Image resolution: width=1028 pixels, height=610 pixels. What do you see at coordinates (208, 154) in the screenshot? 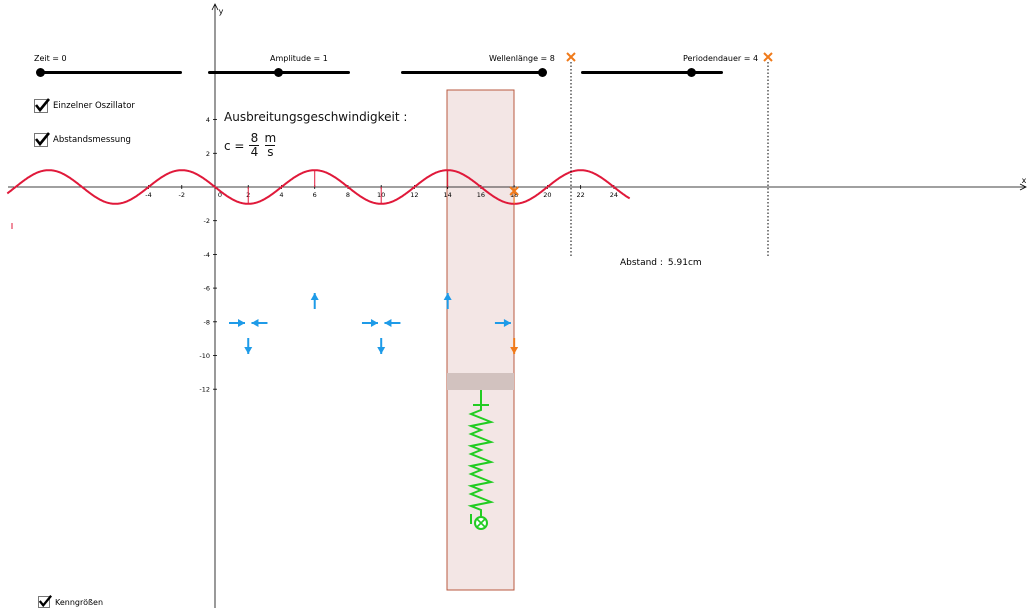
I see `y-tick-label: 2` at bounding box center [208, 154].